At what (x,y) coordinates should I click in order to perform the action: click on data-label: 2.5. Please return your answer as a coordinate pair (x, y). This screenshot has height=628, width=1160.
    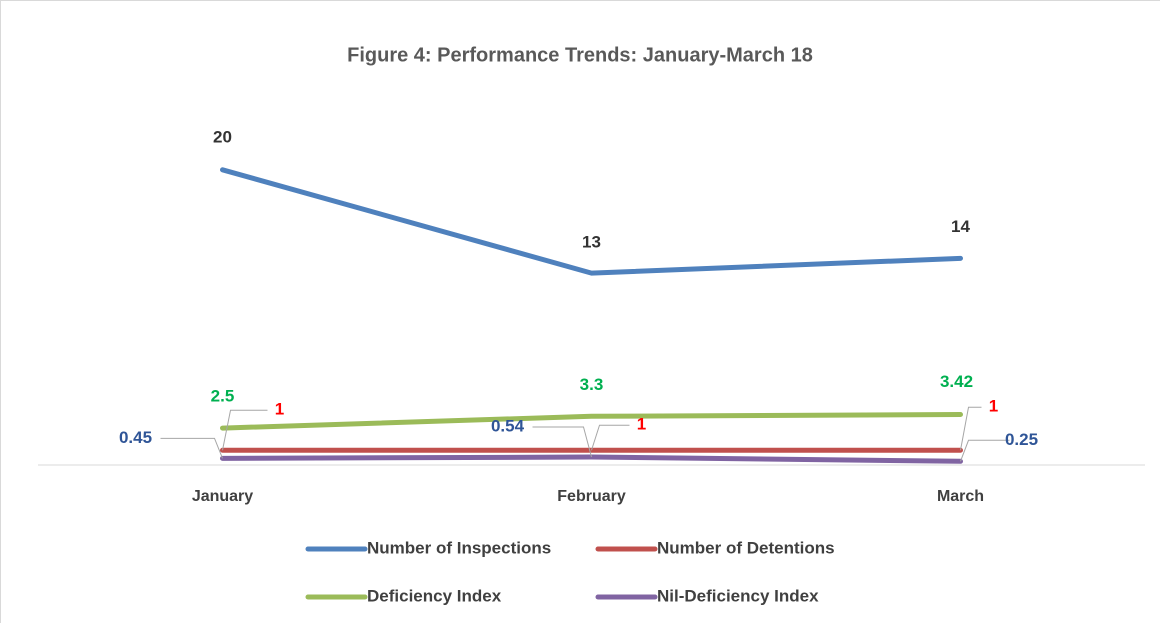
    Looking at the image, I should click on (223, 396).